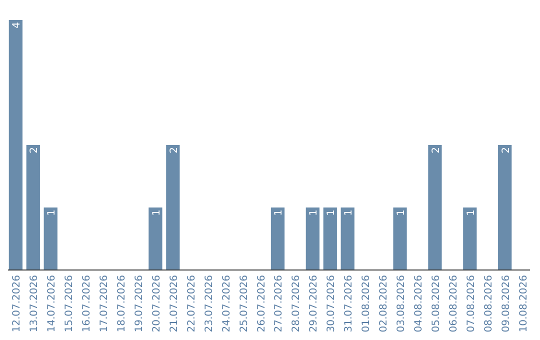 Image resolution: width=540 pixels, height=340 pixels. Describe the element at coordinates (244, 303) in the screenshot. I see `x-tick-label: 25.07.2026` at that location.